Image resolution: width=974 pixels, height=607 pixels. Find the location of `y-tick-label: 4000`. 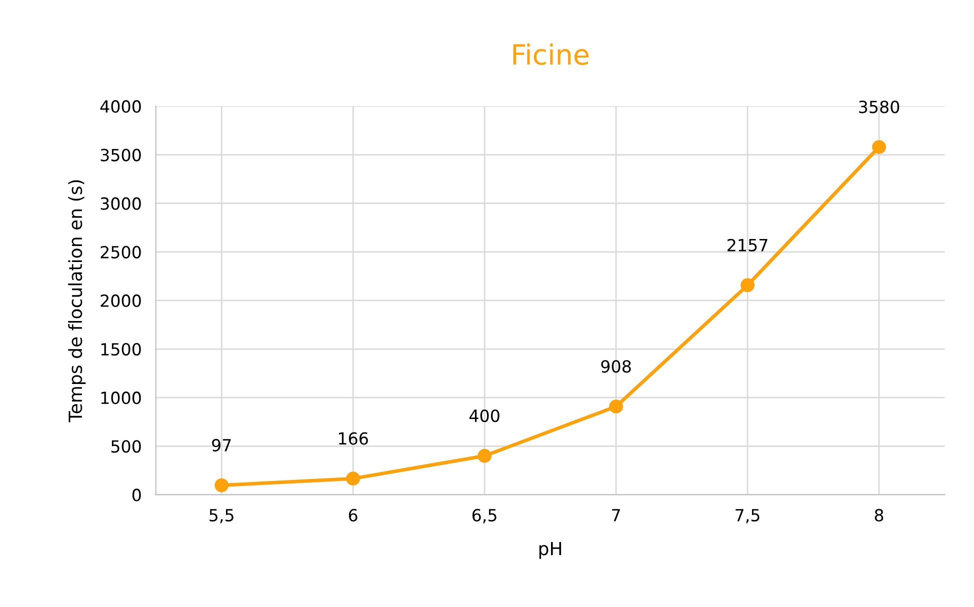

y-tick-label: 4000 is located at coordinates (120, 106).